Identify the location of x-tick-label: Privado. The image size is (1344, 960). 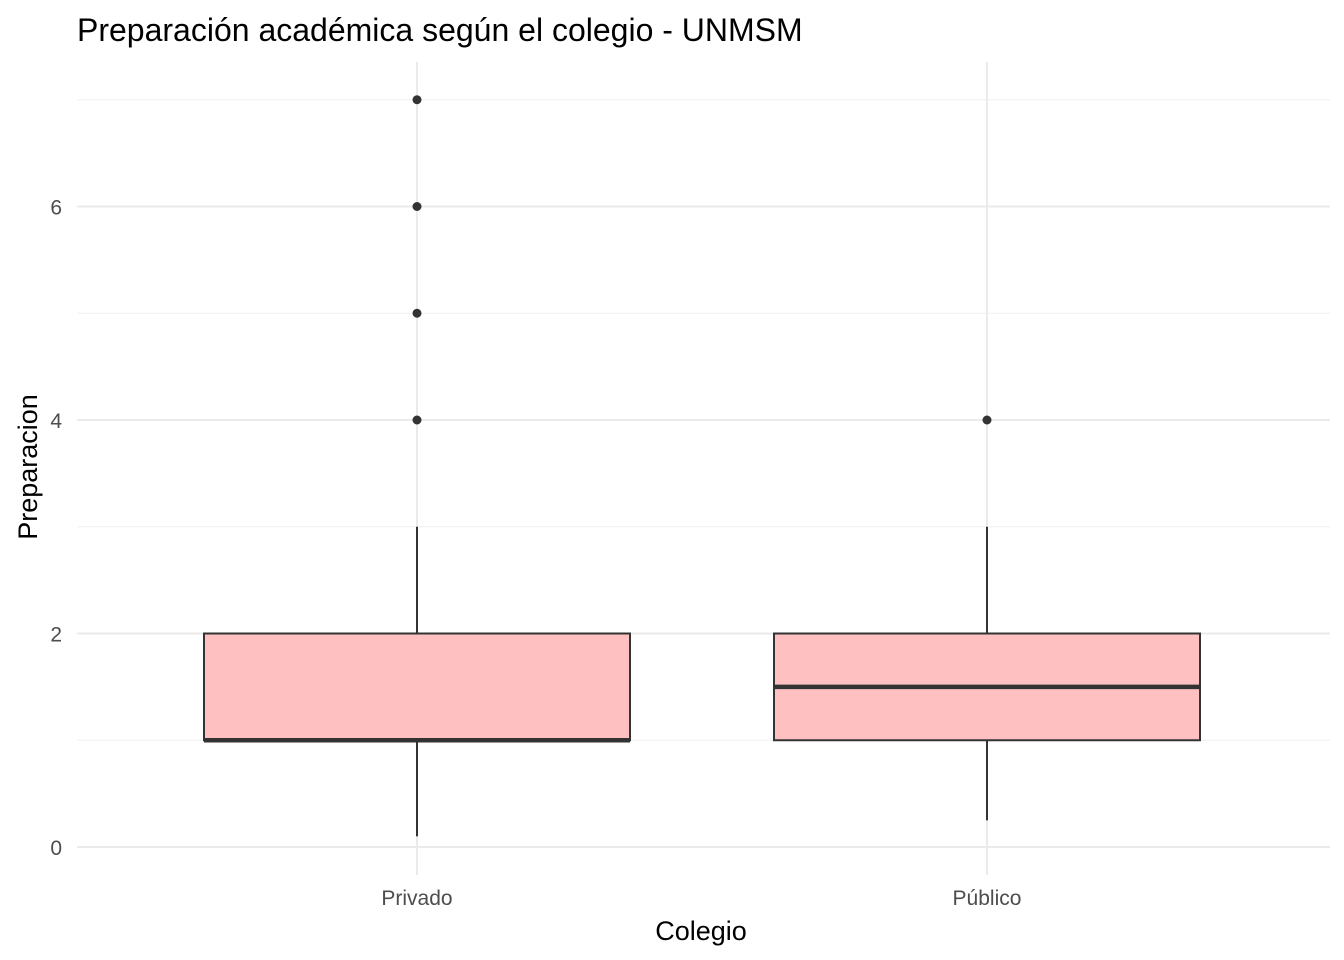
(416, 898).